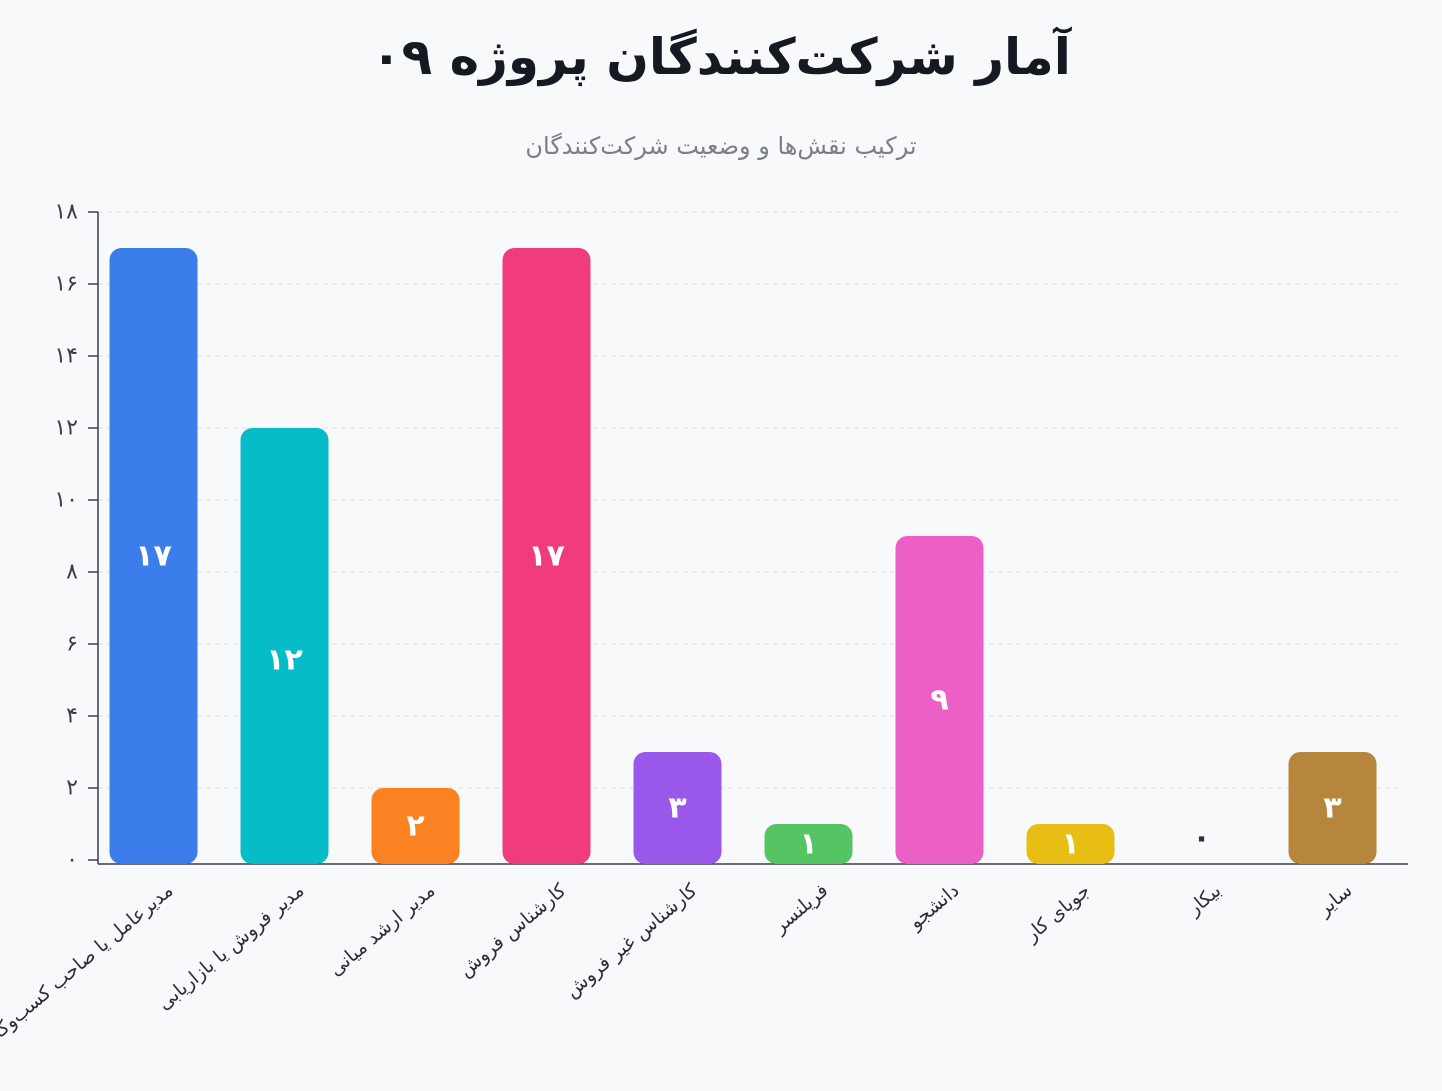 The image size is (1442, 1091). I want to click on y-tick-label: ۱۲, so click(66, 428).